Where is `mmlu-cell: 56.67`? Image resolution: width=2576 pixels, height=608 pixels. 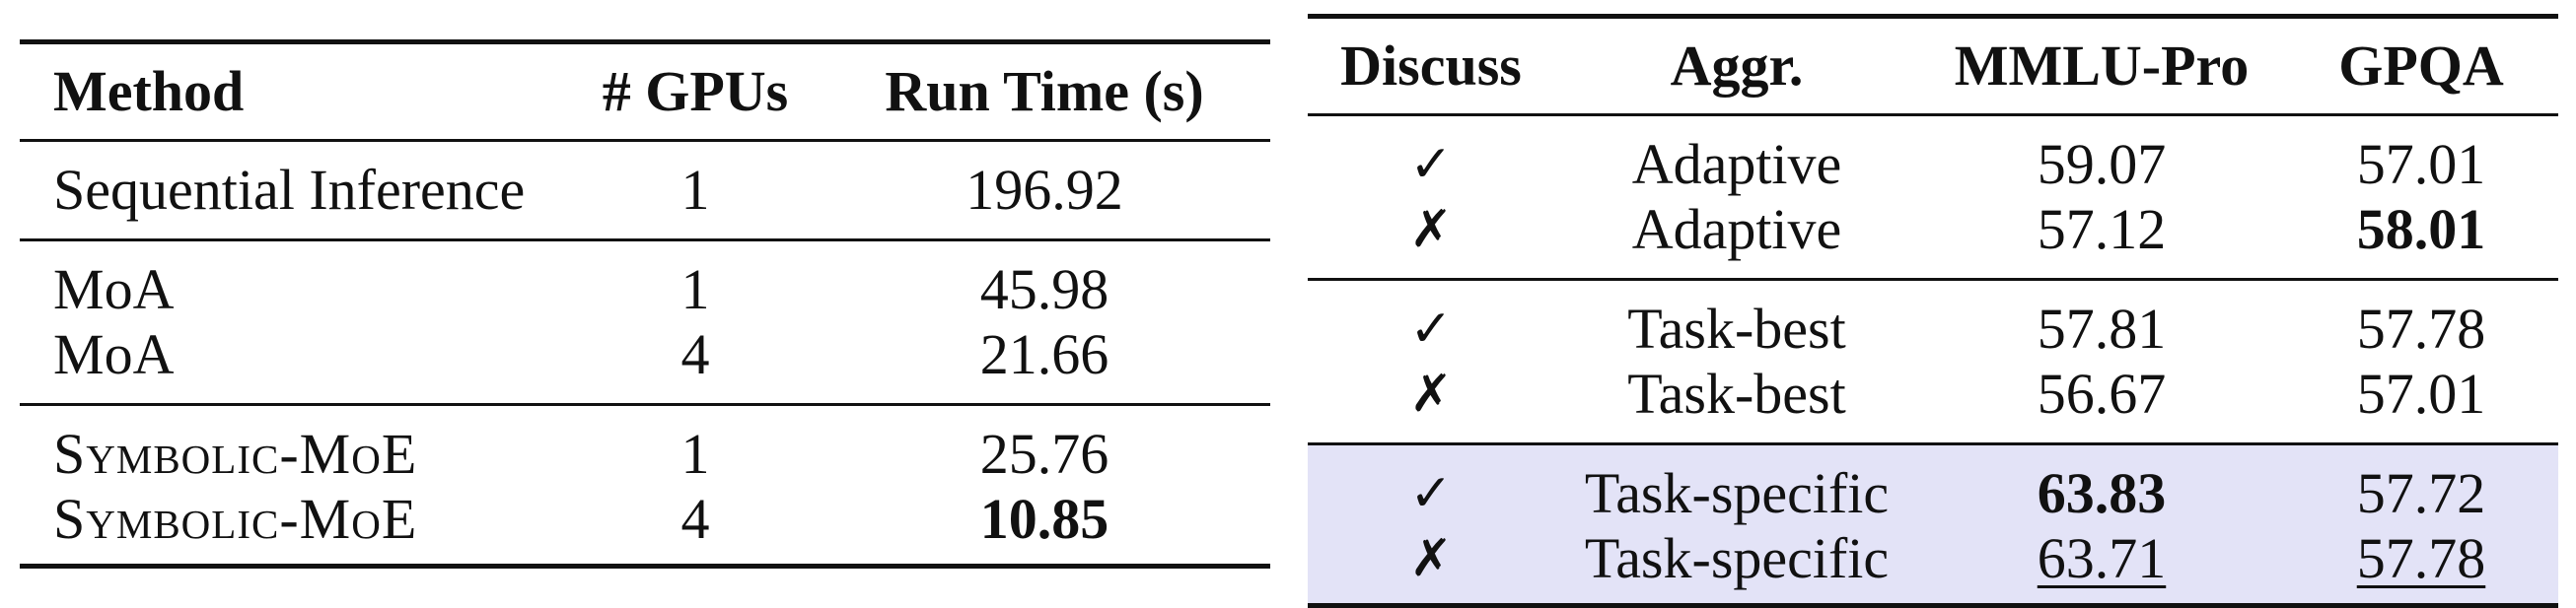
mmlu-cell: 56.67 is located at coordinates (2101, 403).